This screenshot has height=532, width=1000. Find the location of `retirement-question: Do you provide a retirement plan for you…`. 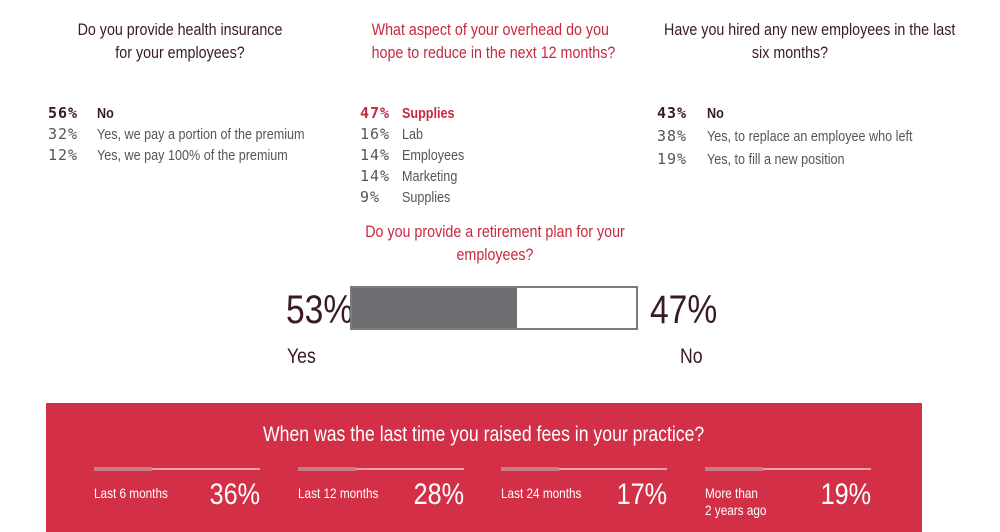

retirement-question: Do you provide a retirement plan for you… is located at coordinates (495, 243).